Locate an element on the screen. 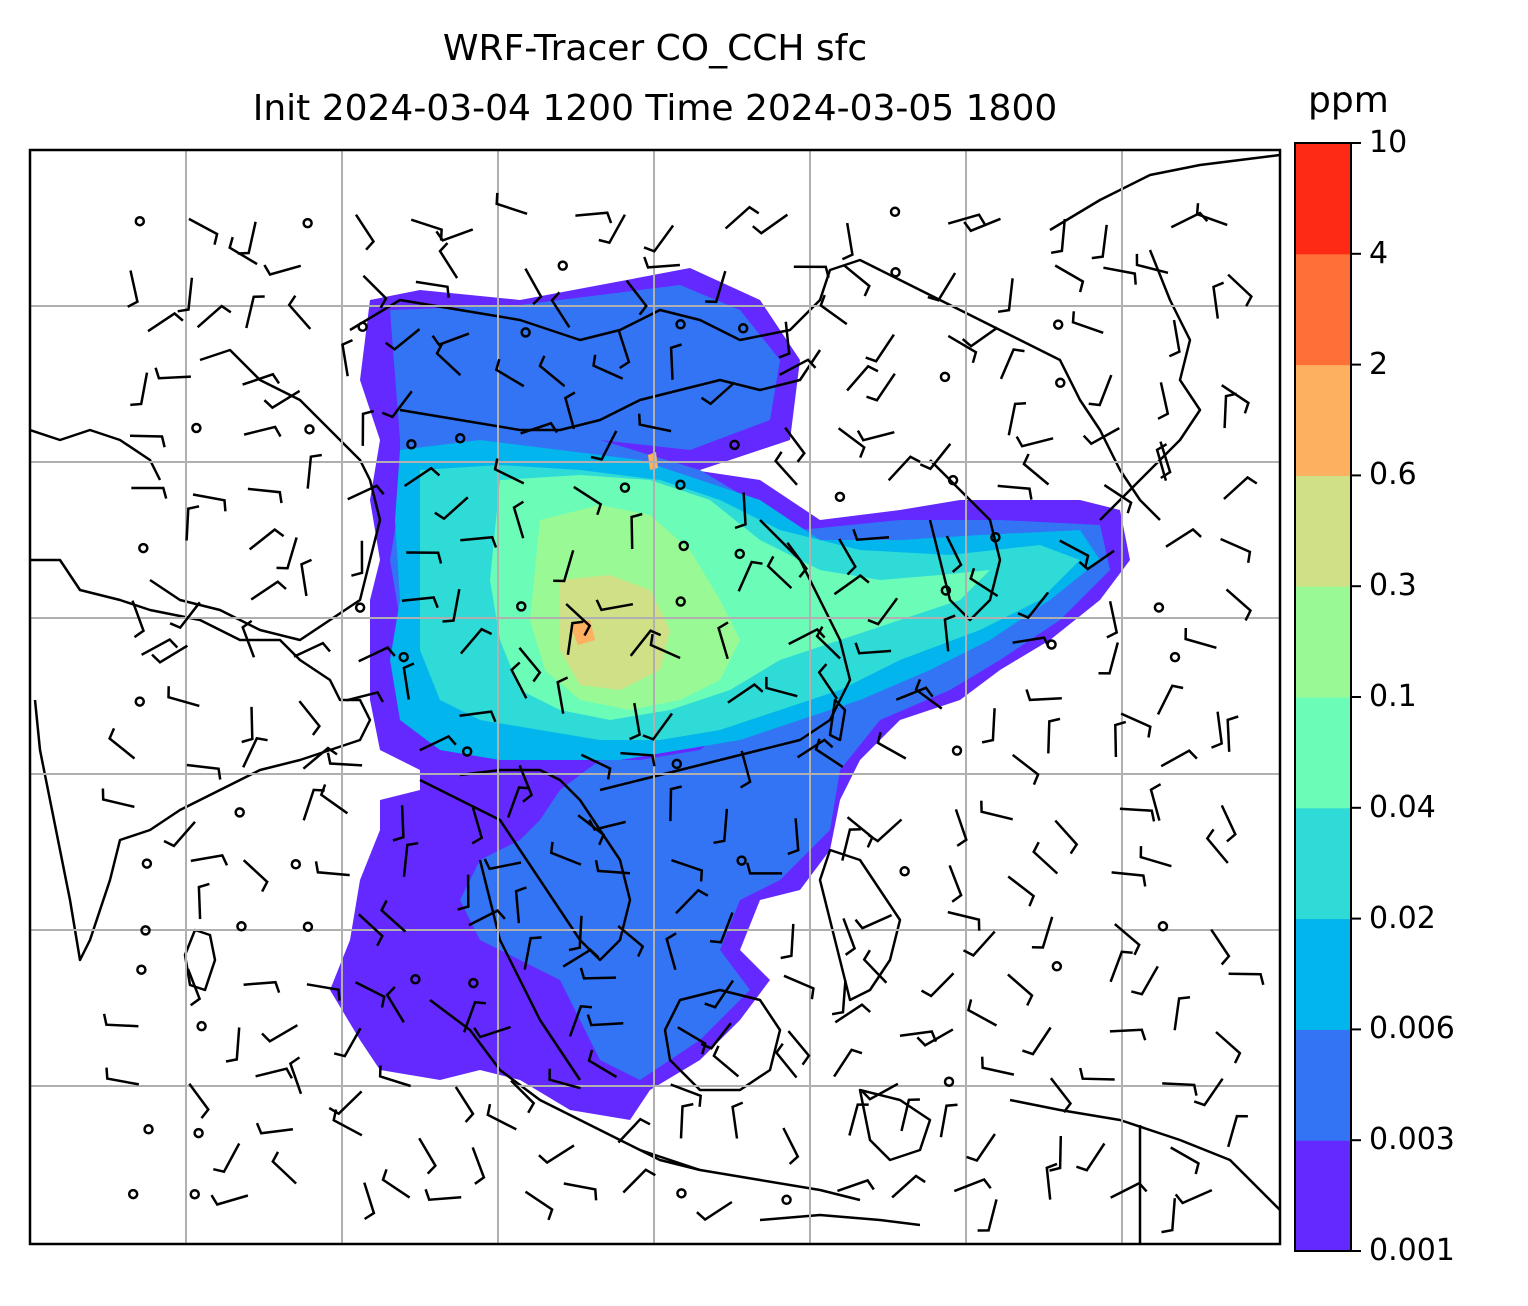 The image size is (1528, 1306). coastline-java is located at coordinates (750, 1175).